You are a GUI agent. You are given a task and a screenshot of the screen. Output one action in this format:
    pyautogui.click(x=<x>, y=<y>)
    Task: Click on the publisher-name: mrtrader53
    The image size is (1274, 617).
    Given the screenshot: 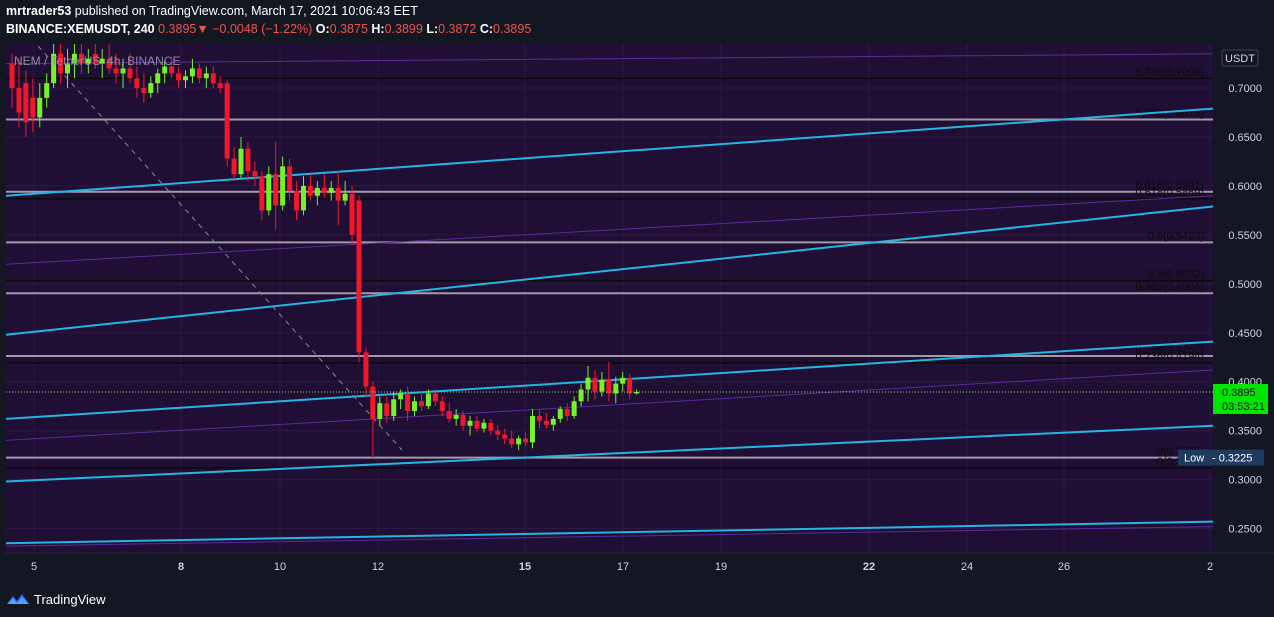 What is the action you would take?
    pyautogui.click(x=39, y=11)
    